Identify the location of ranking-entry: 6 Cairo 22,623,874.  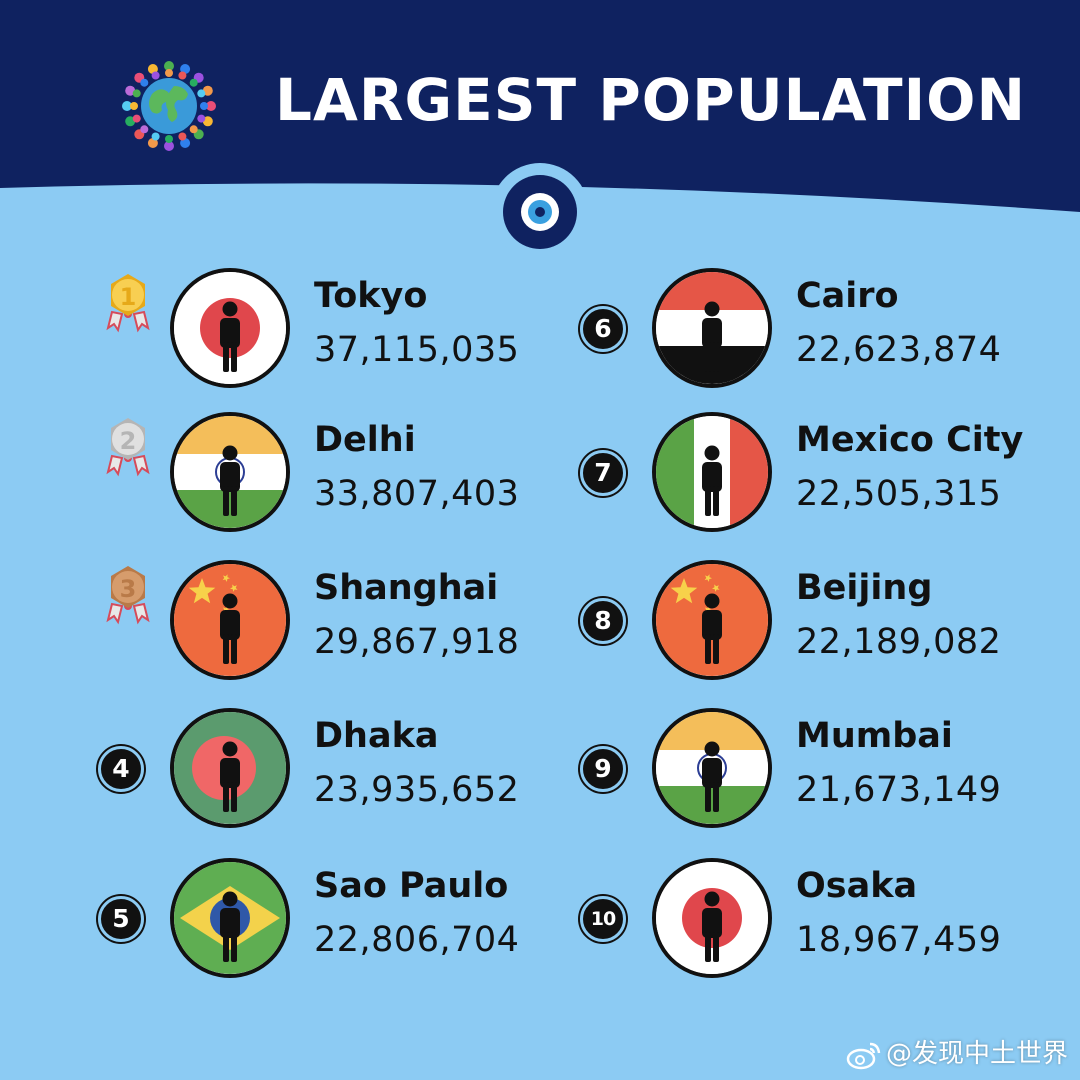
(800, 328).